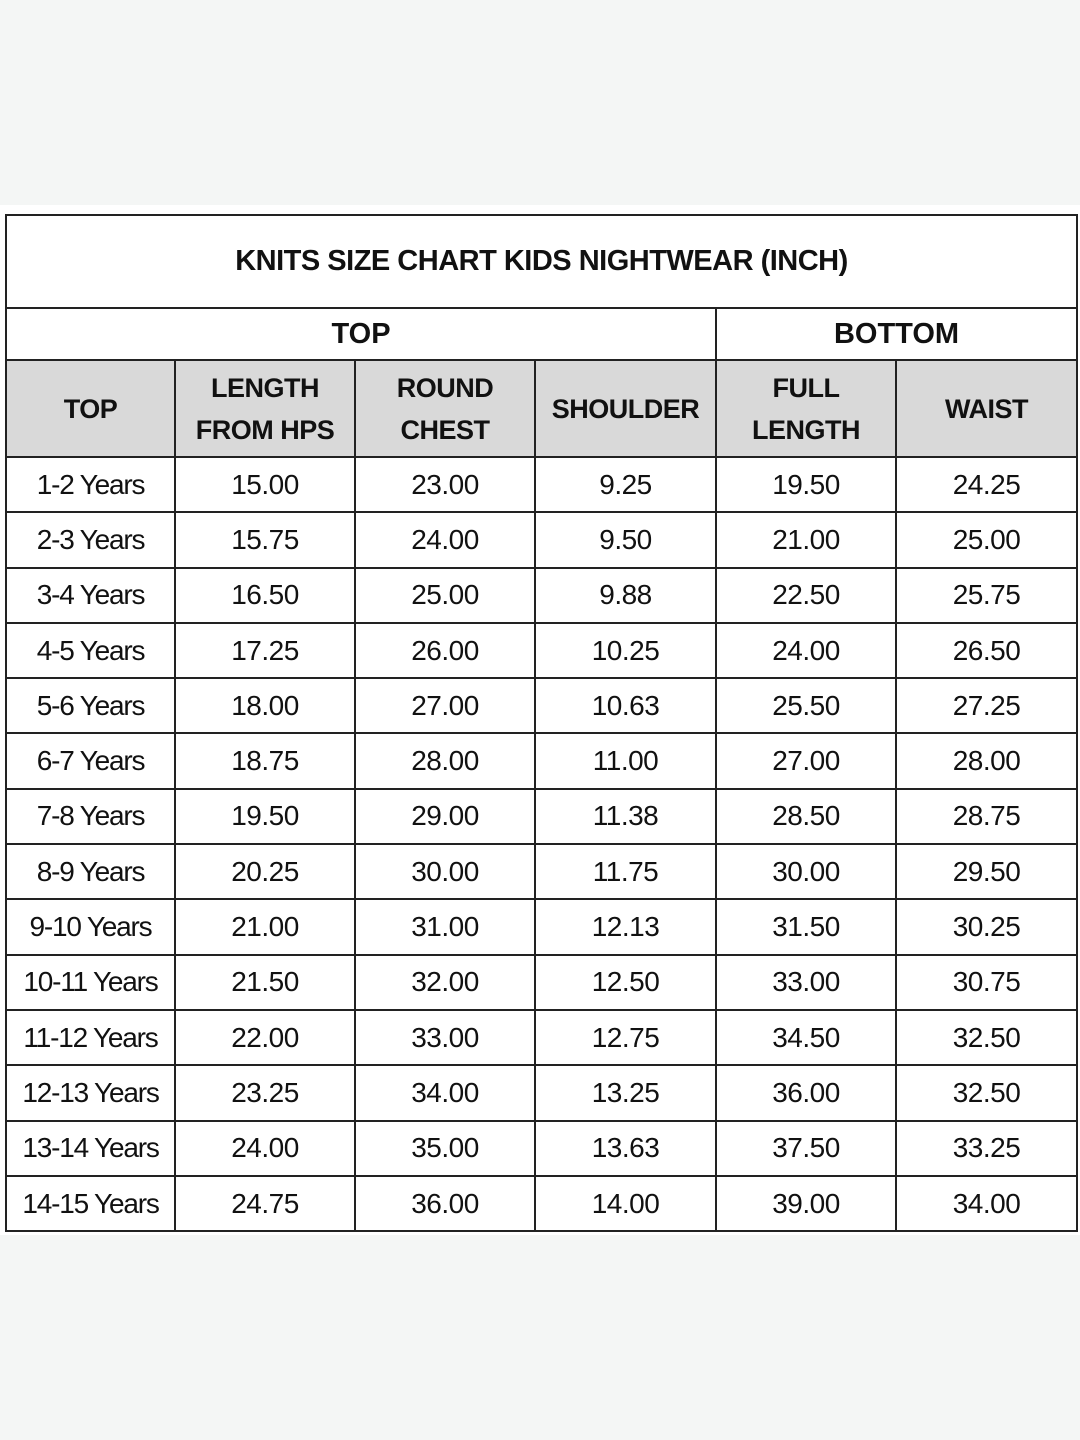 The width and height of the screenshot is (1080, 1440). I want to click on round-chest-cell: 24.00, so click(445, 540).